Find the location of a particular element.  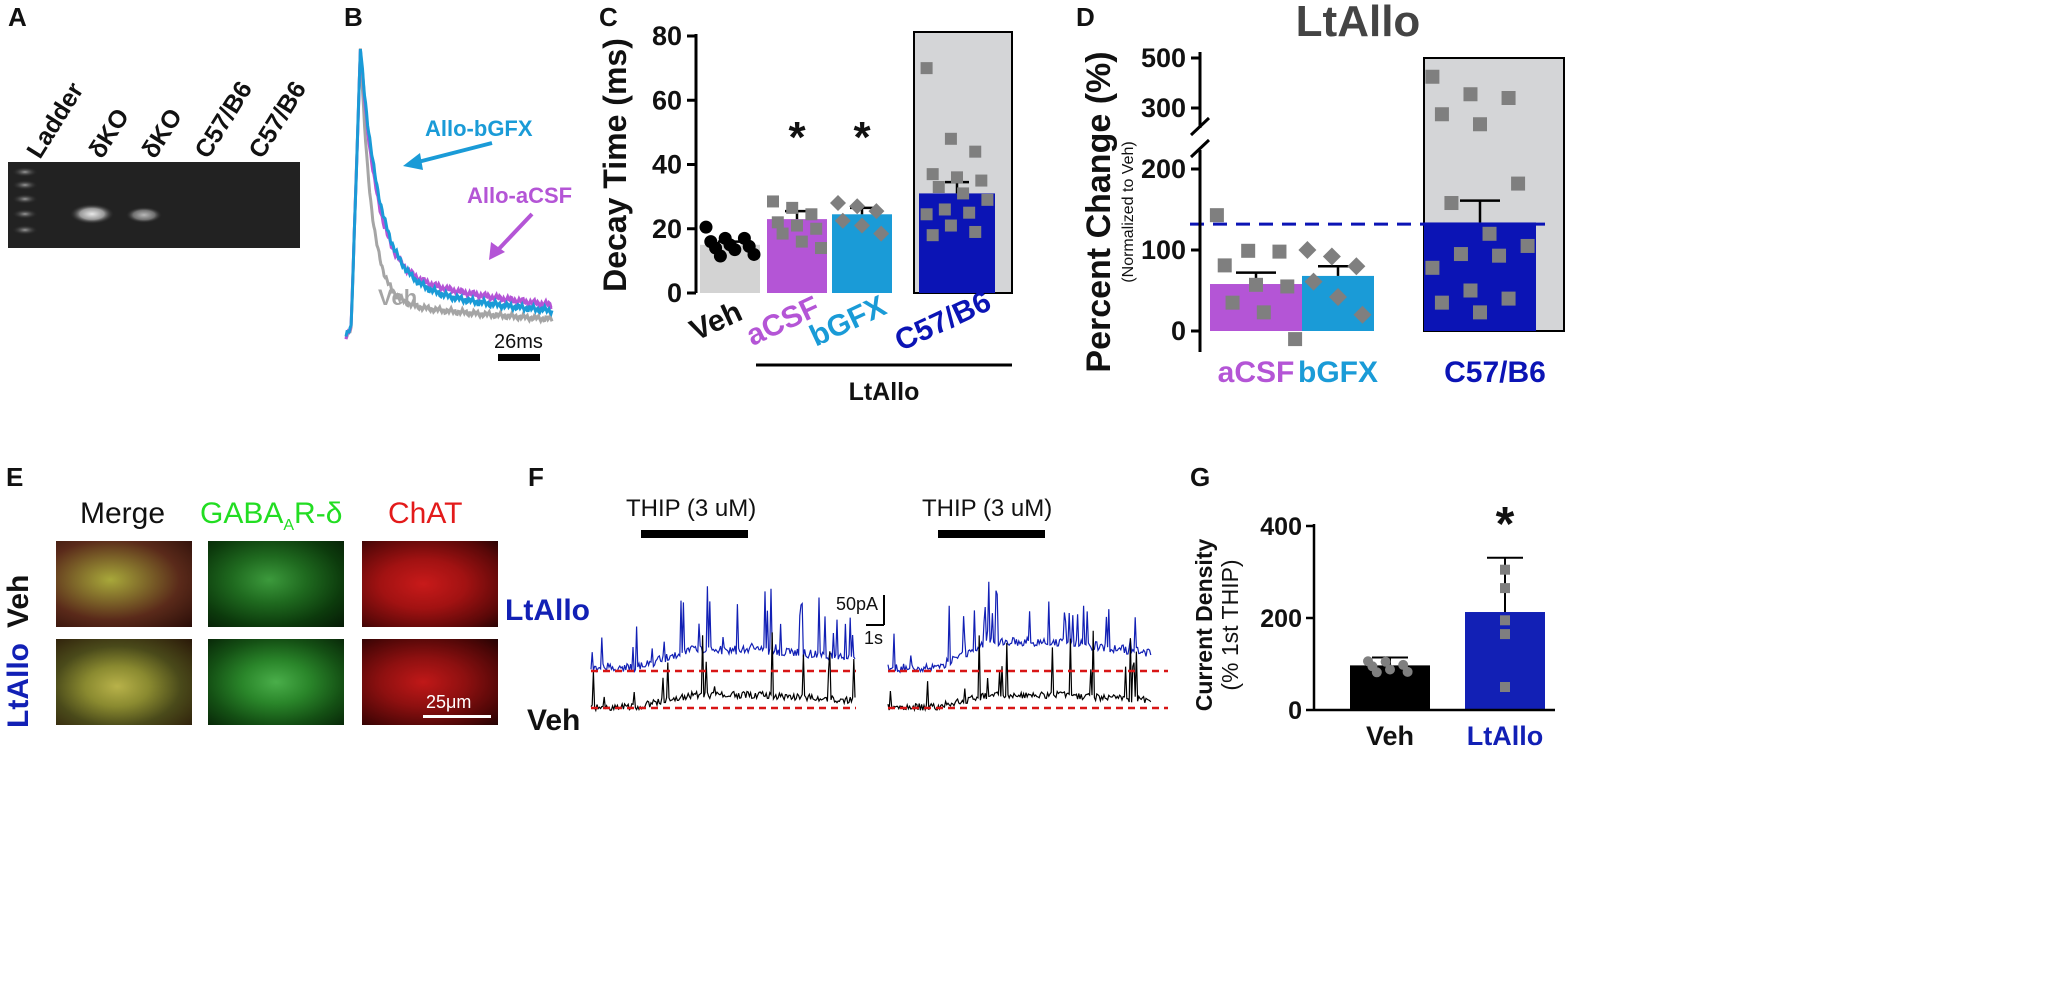

y-axis-sublabel: (Normalized to Veh) is located at coordinates (1128, 211).